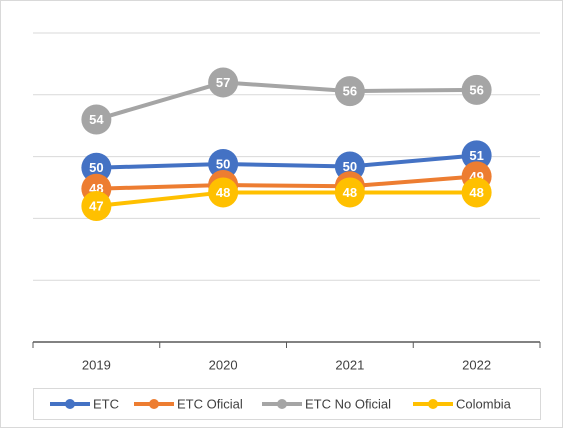 This screenshot has width=563, height=428. Describe the element at coordinates (96, 364) in the screenshot. I see `x-tick-label: 2019` at that location.